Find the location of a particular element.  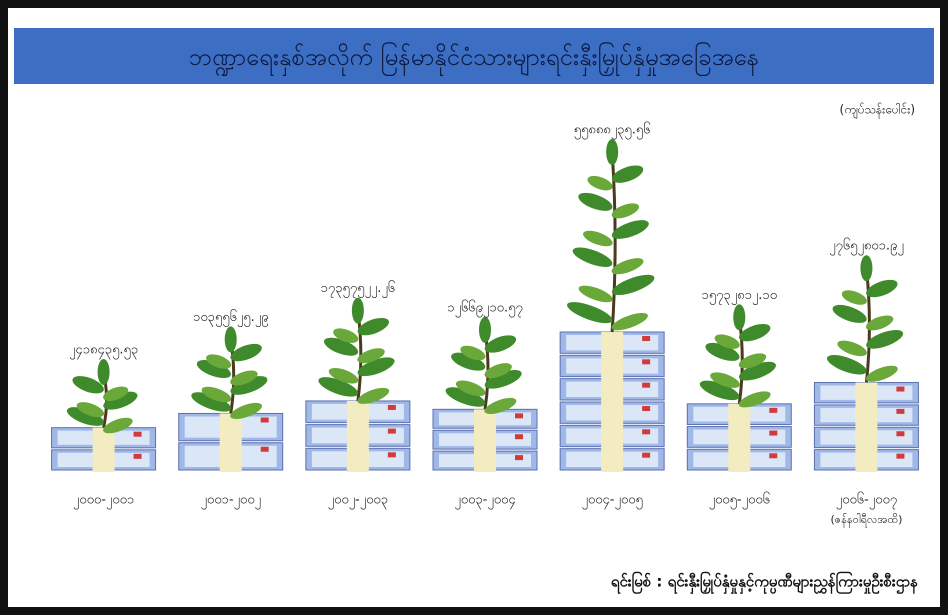

value-label: ၅၅၈၈၈၂၃၅.၅၆ is located at coordinates (612, 131).